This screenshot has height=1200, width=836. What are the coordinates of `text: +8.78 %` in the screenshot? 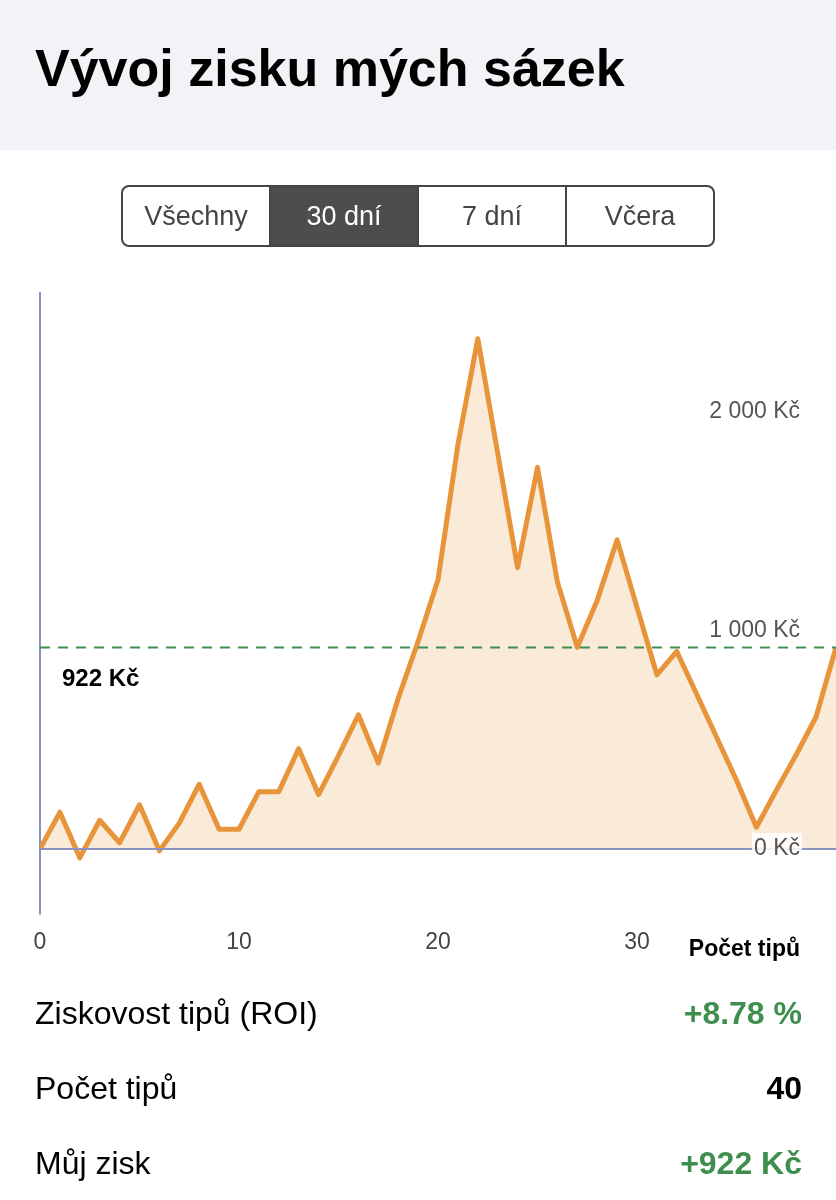 It's located at (742, 1013).